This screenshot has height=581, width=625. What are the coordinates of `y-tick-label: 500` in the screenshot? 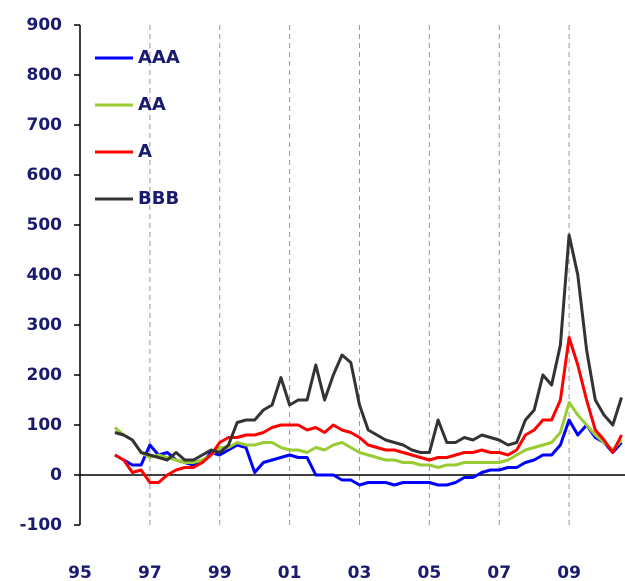 It's located at (45, 225).